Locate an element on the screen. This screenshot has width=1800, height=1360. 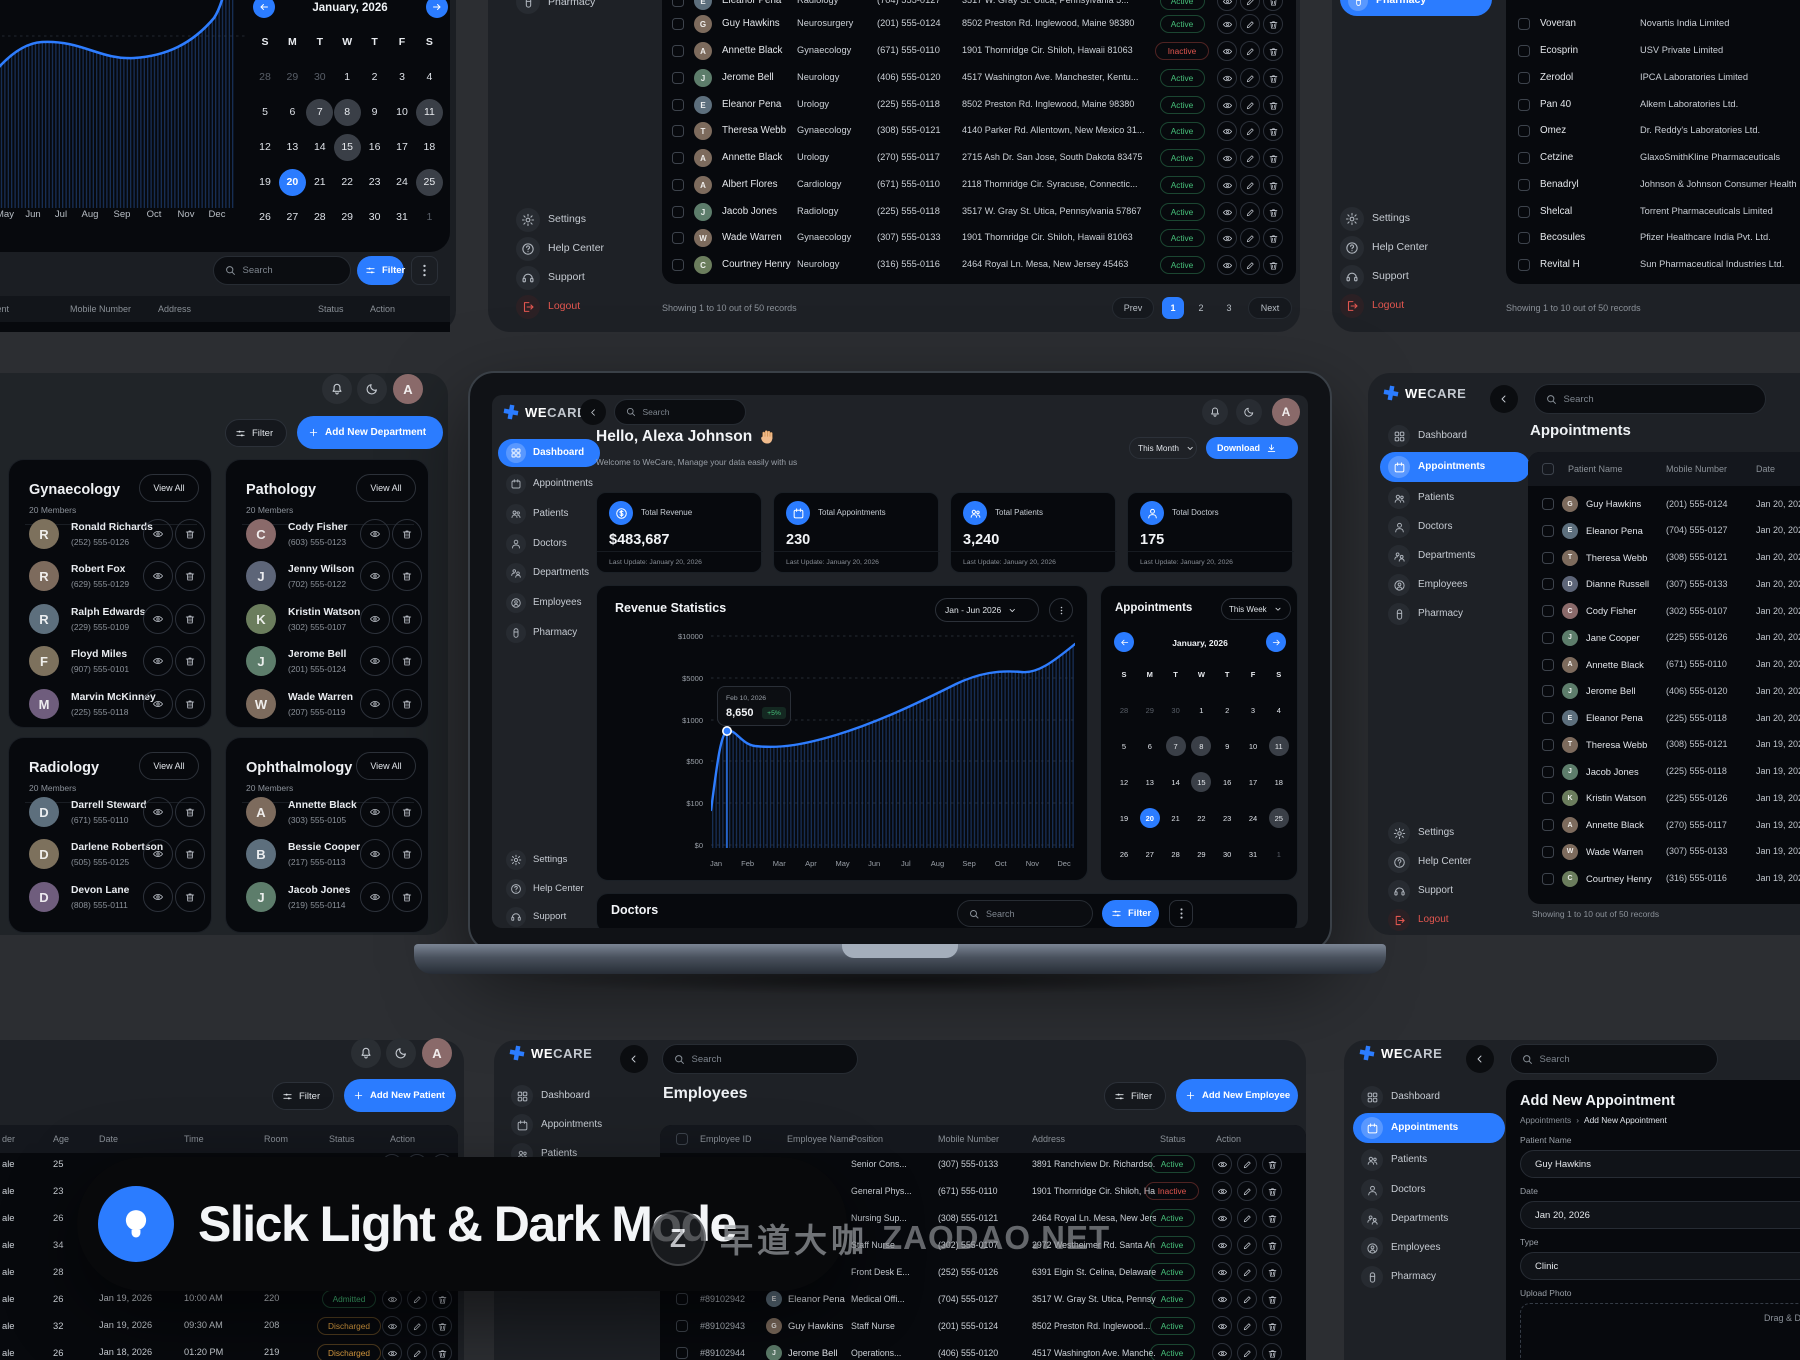
headset-icon-button is located at coordinates (516, 917).